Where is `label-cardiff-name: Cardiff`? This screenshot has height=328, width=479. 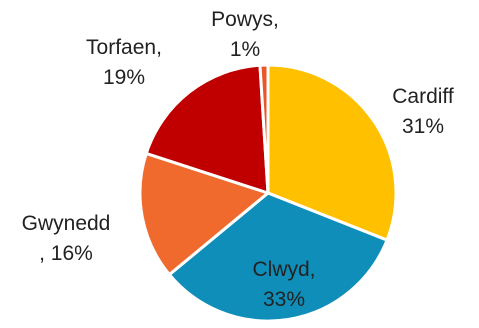
label-cardiff-name: Cardiff is located at coordinates (423, 96).